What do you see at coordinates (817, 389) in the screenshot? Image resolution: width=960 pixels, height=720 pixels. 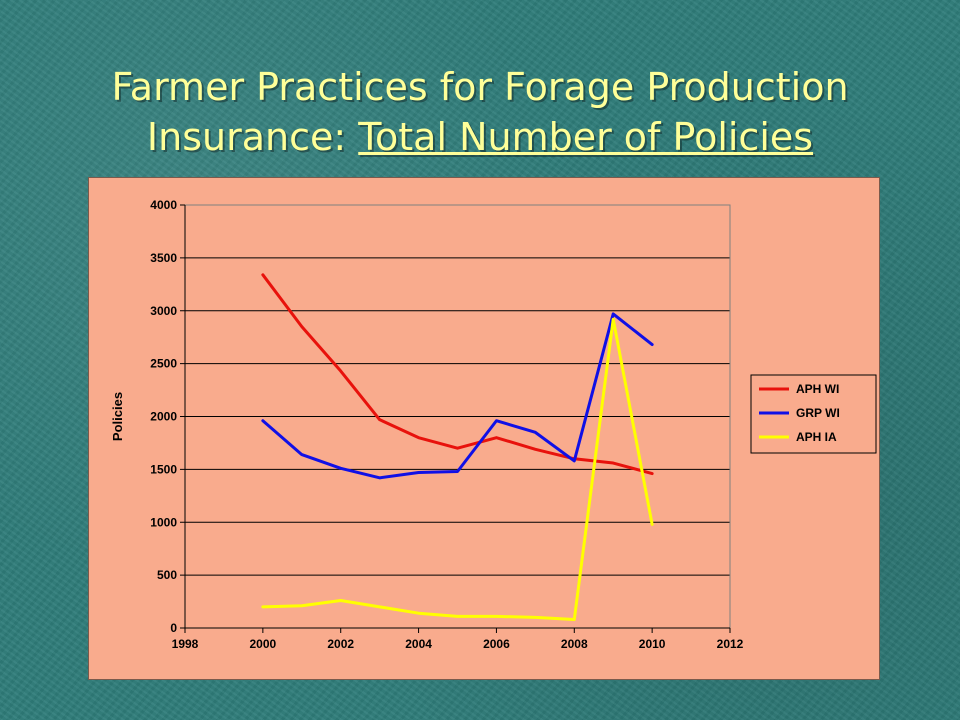 I see `legend-label-aph-wi: APH WI` at bounding box center [817, 389].